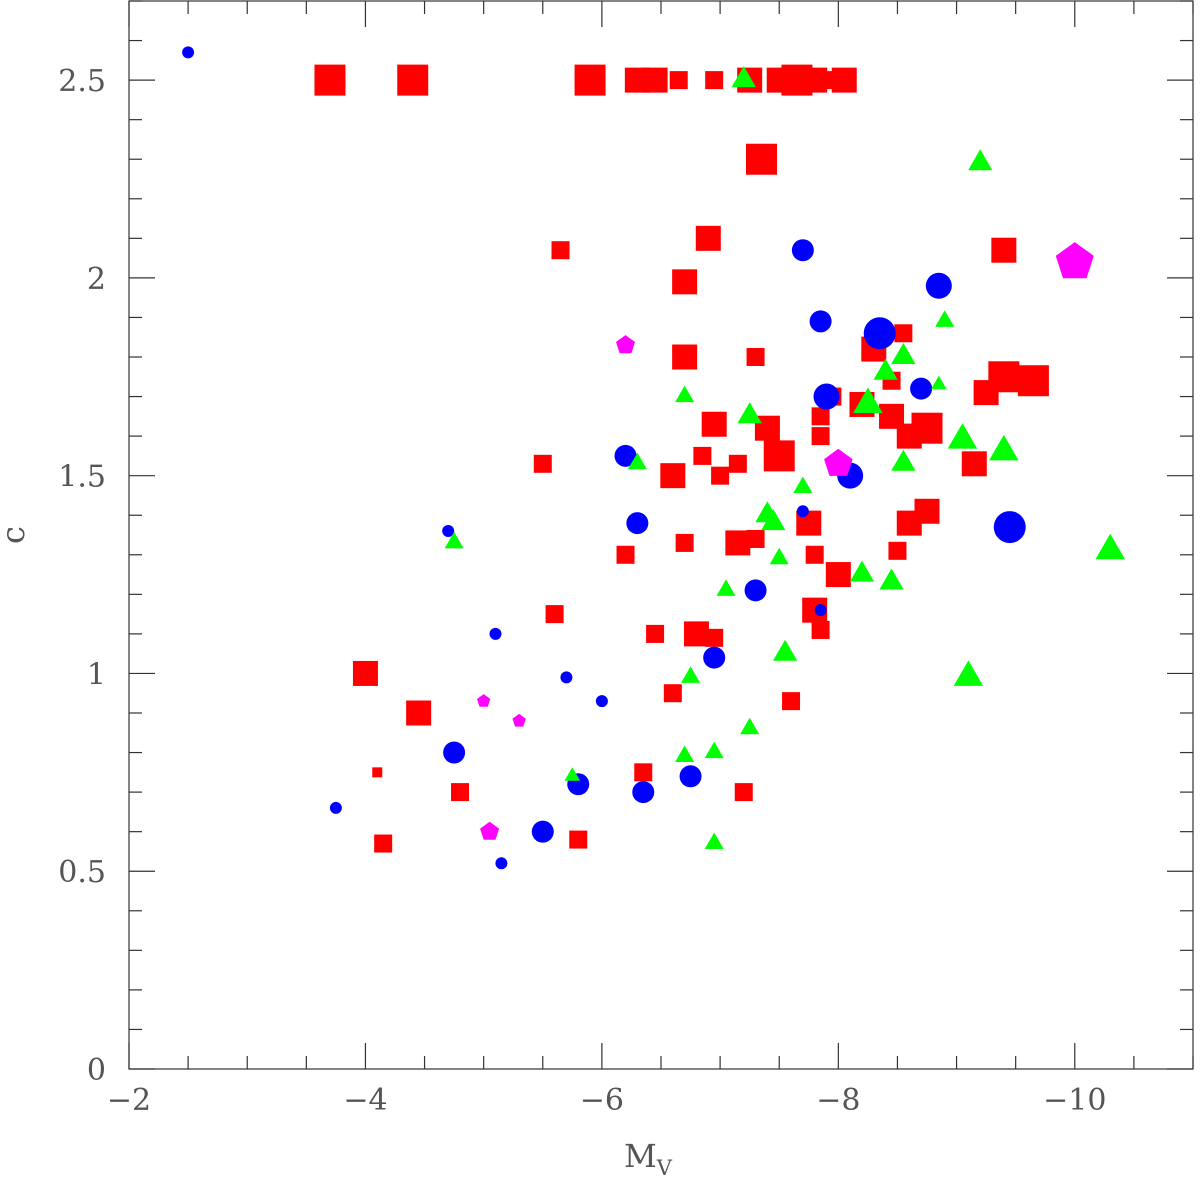 The image size is (1200, 1184). Describe the element at coordinates (82, 872) in the screenshot. I see `y-tick-label: 0.5` at that location.